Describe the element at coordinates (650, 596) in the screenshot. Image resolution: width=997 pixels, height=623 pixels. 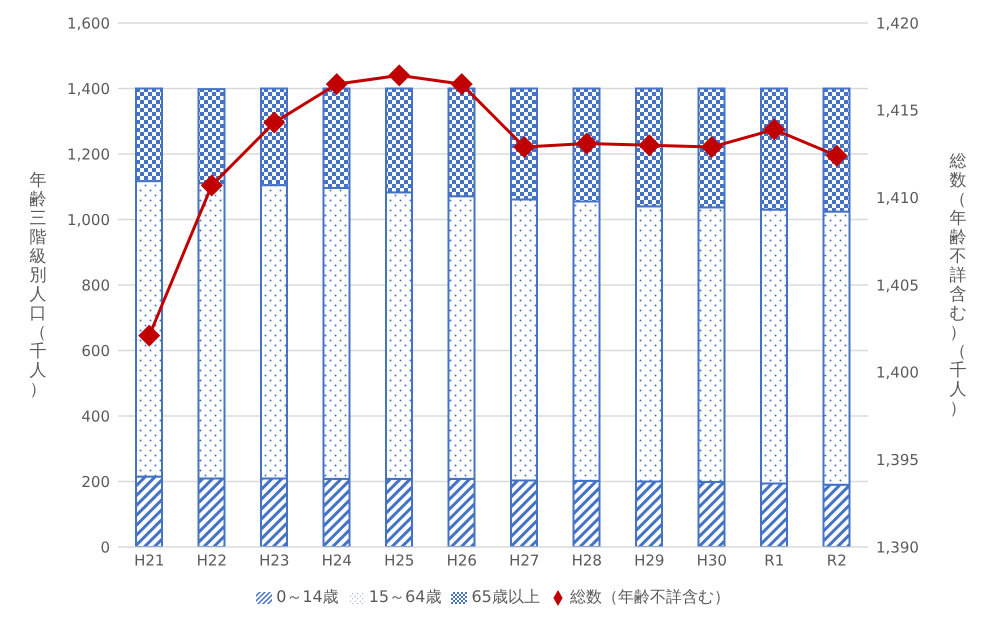
I see `legend-label: 総数（年齢不詳含む）` at that location.